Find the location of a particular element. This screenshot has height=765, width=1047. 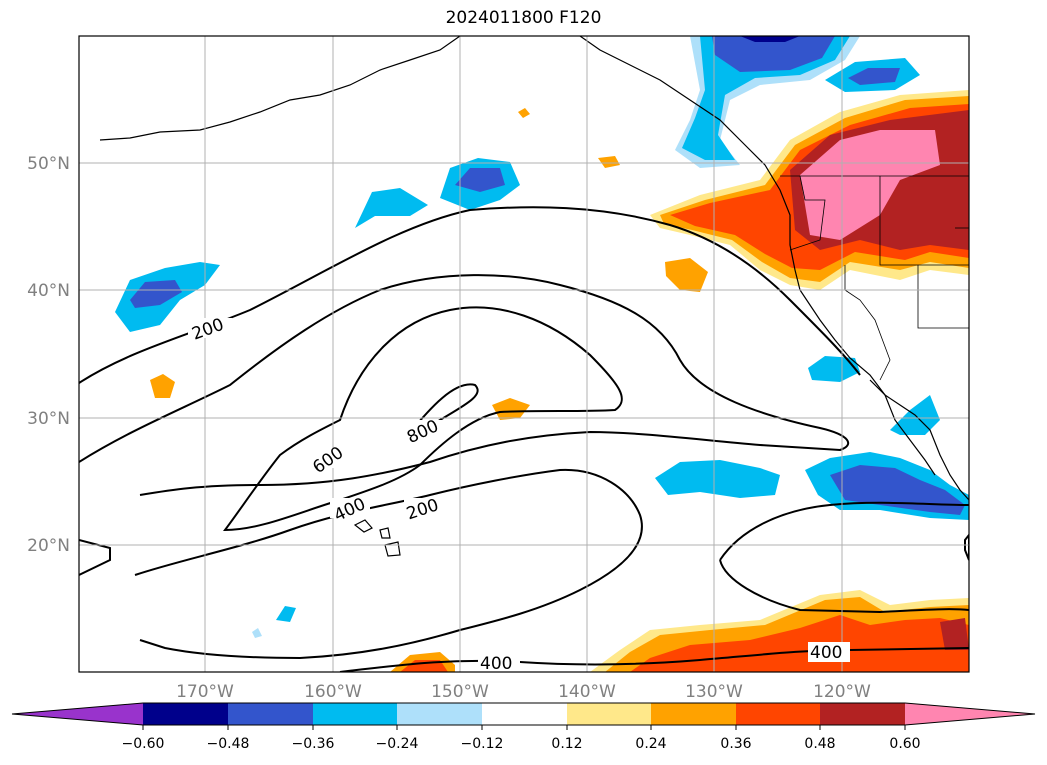

borders is located at coordinates (874, 278).